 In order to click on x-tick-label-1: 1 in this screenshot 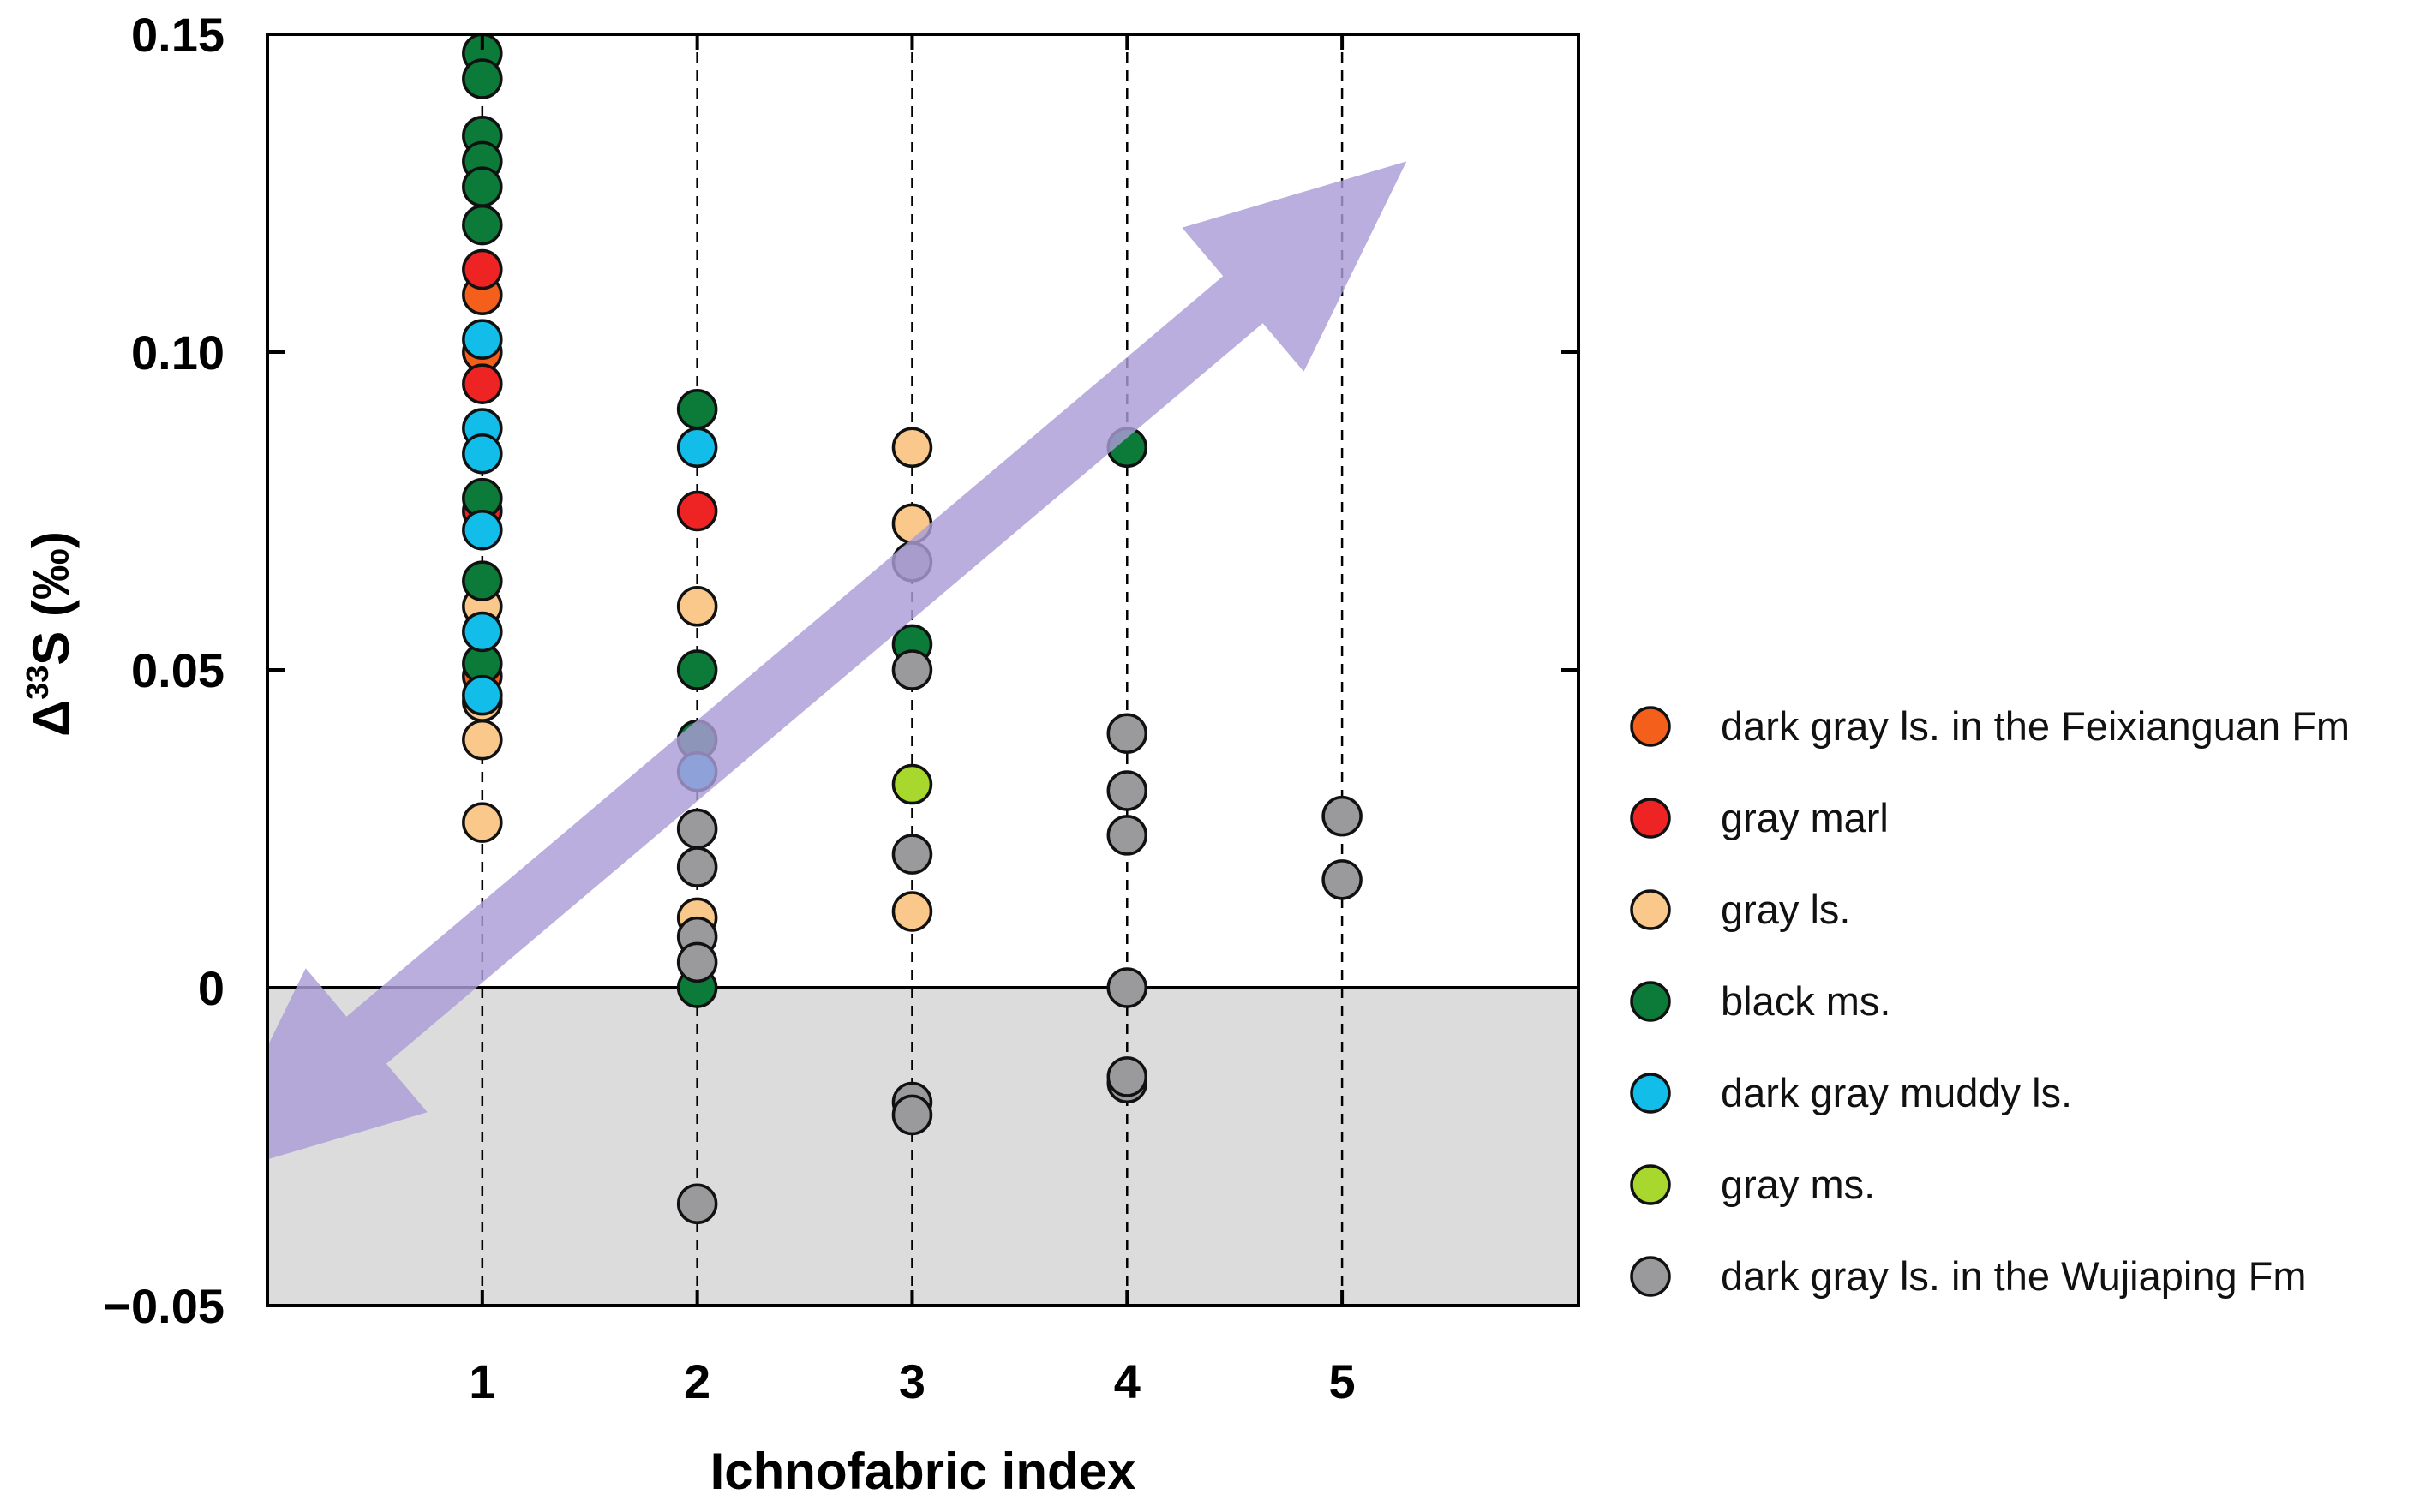, I will do `click(482, 1381)`.